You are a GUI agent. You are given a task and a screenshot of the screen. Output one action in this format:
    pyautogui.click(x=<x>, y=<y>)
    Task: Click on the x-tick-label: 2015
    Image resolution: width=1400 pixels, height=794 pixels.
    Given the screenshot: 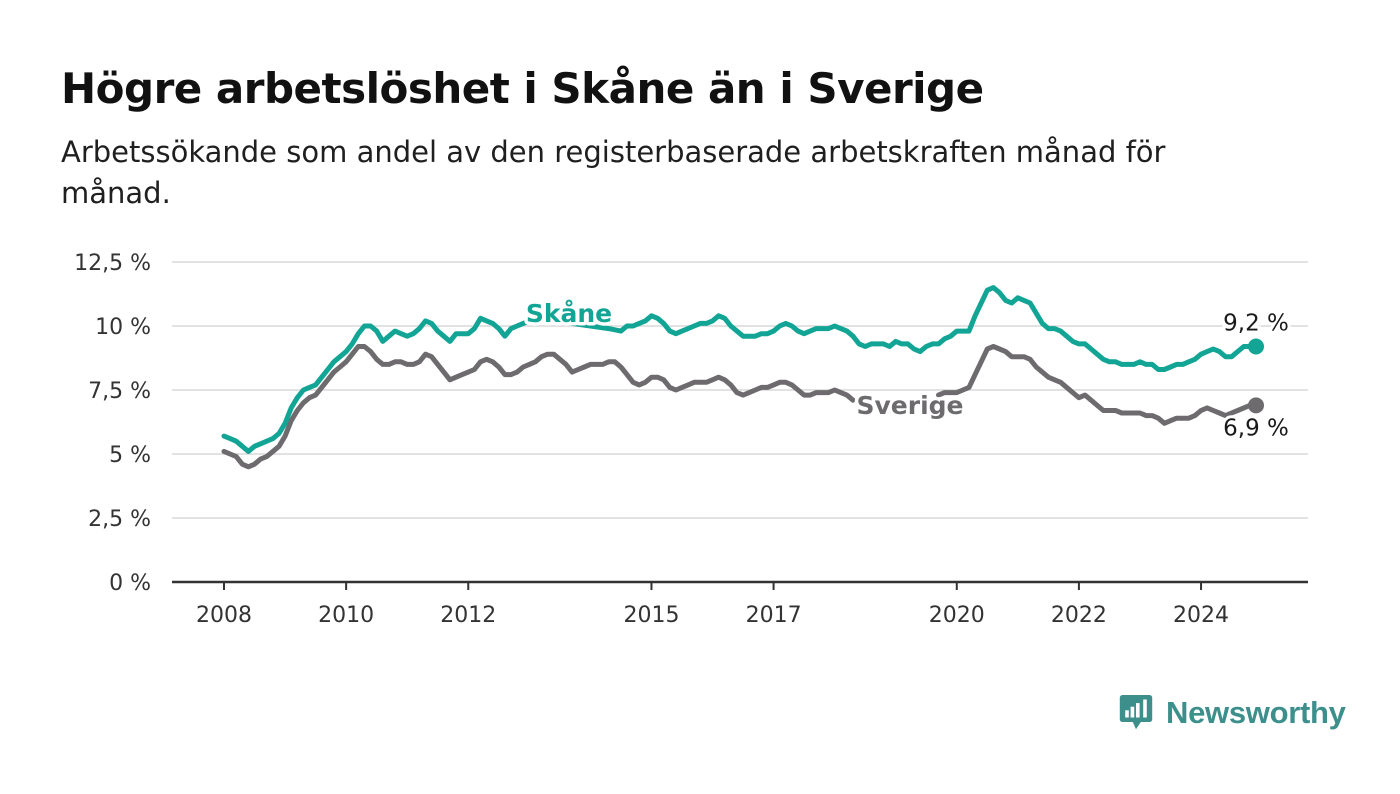 What is the action you would take?
    pyautogui.click(x=651, y=615)
    